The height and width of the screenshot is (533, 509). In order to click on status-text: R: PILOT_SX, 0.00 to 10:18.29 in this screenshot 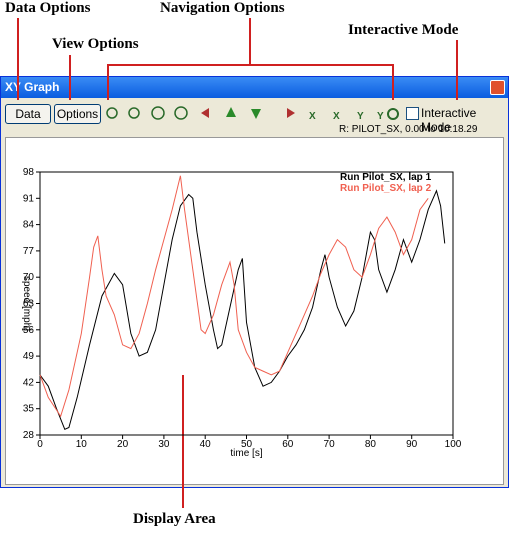, I will do `click(408, 129)`.